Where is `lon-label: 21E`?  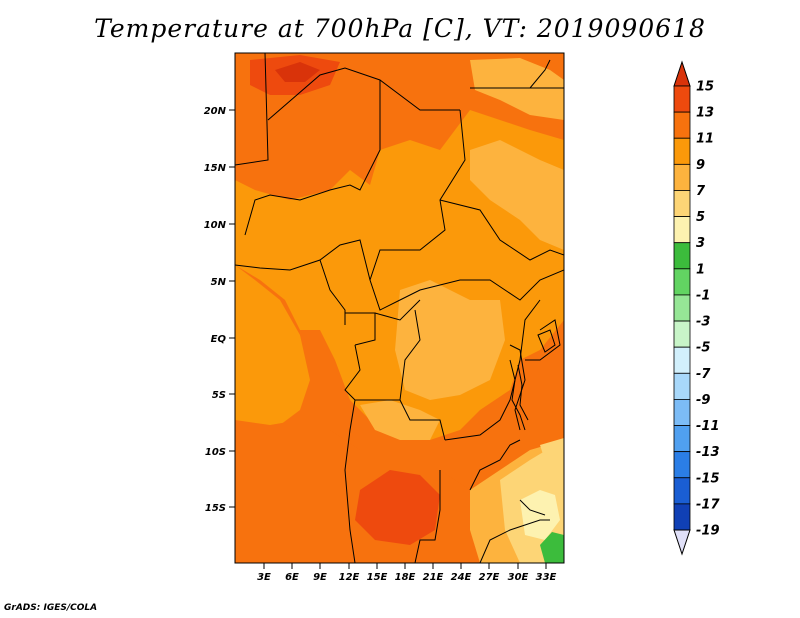 lon-label: 21E is located at coordinates (433, 577).